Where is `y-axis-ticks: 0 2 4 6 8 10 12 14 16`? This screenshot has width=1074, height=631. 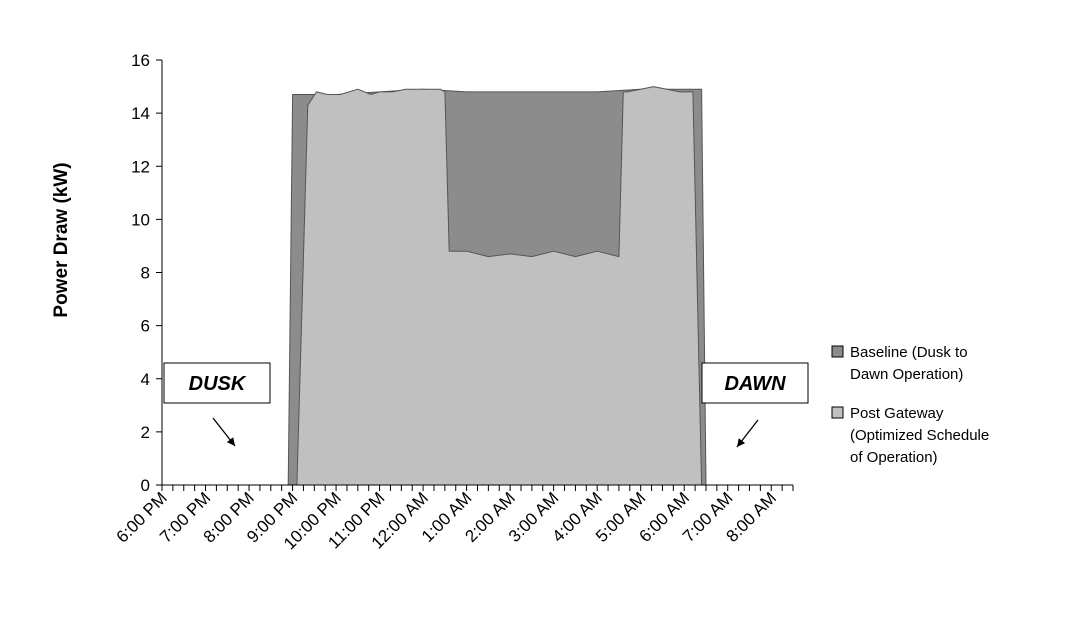
y-axis-ticks: 0 2 4 6 8 10 12 14 16 is located at coordinates (146, 273).